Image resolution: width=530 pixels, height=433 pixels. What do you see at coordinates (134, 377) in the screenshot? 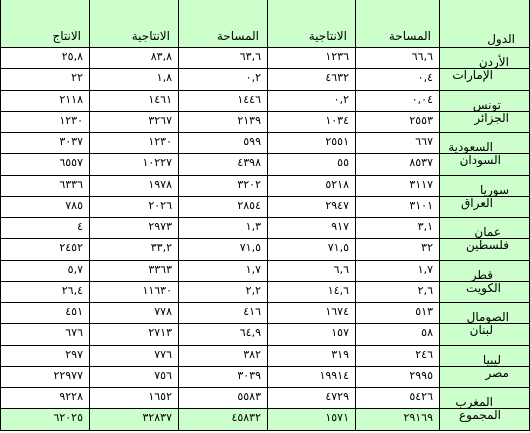
I see `value-cell-production-2: ٧٥٦` at bounding box center [134, 377].